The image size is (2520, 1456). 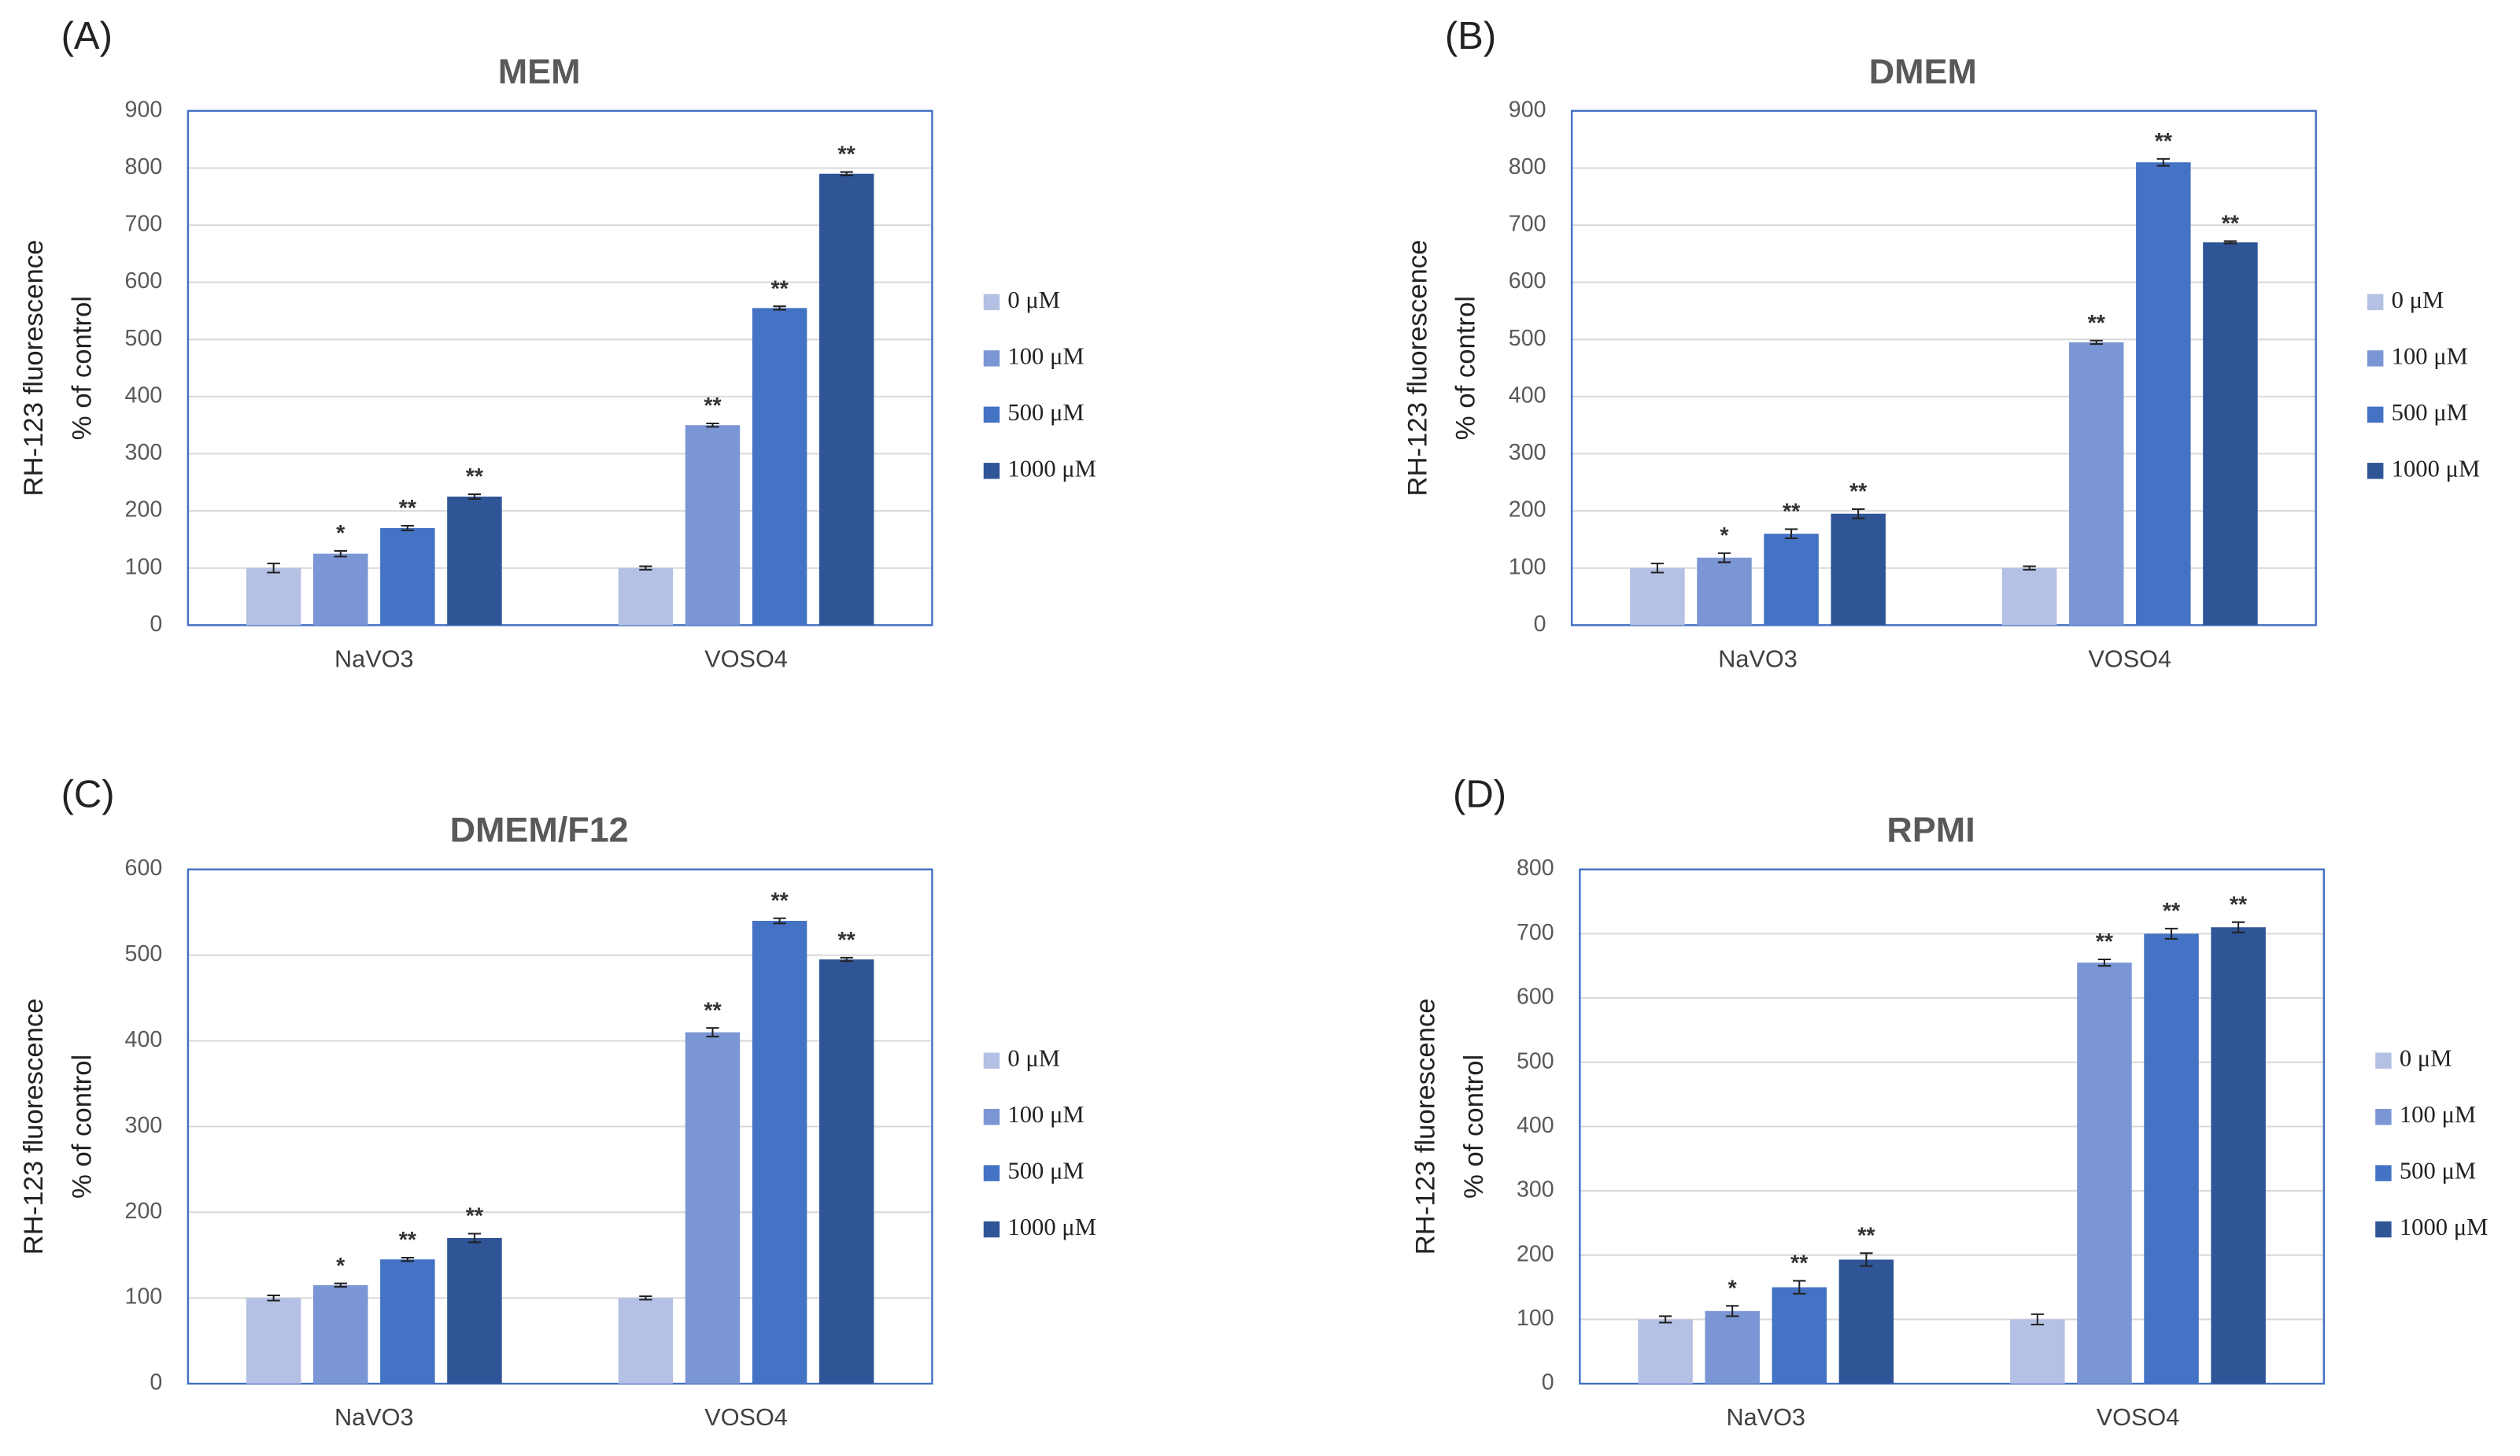 What do you see at coordinates (539, 830) in the screenshot?
I see `chart-title: DMEM/F12` at bounding box center [539, 830].